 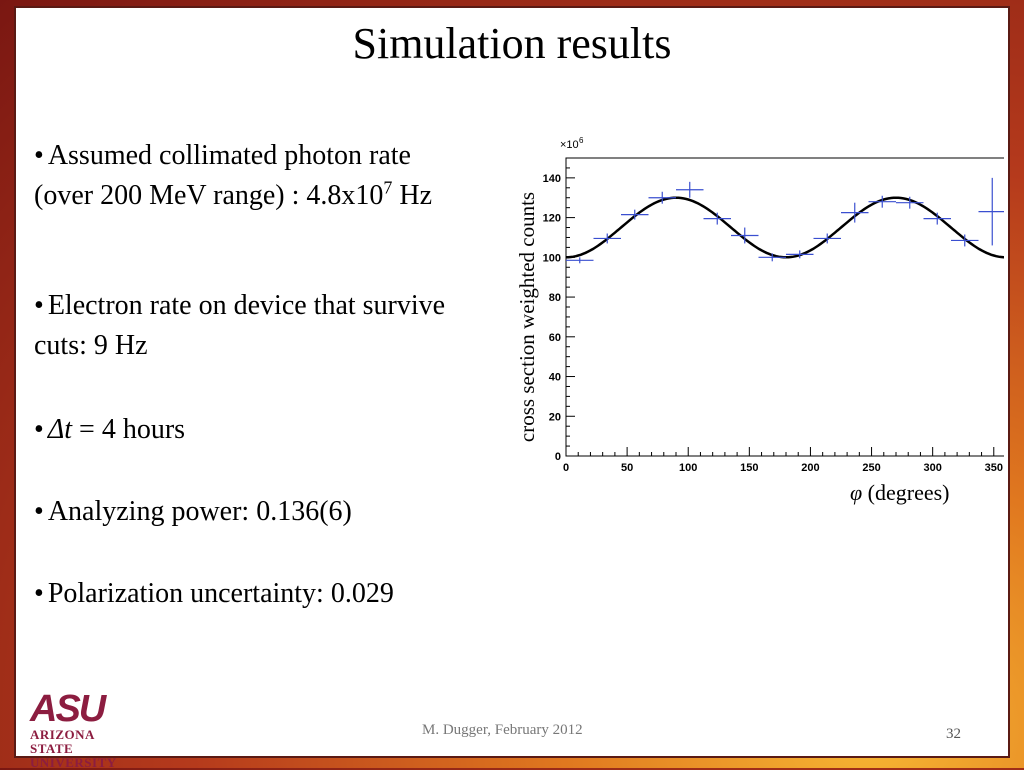 I want to click on bullet-analyzing-power: • Analyzing power: 0.136(6), so click(x=193, y=512).